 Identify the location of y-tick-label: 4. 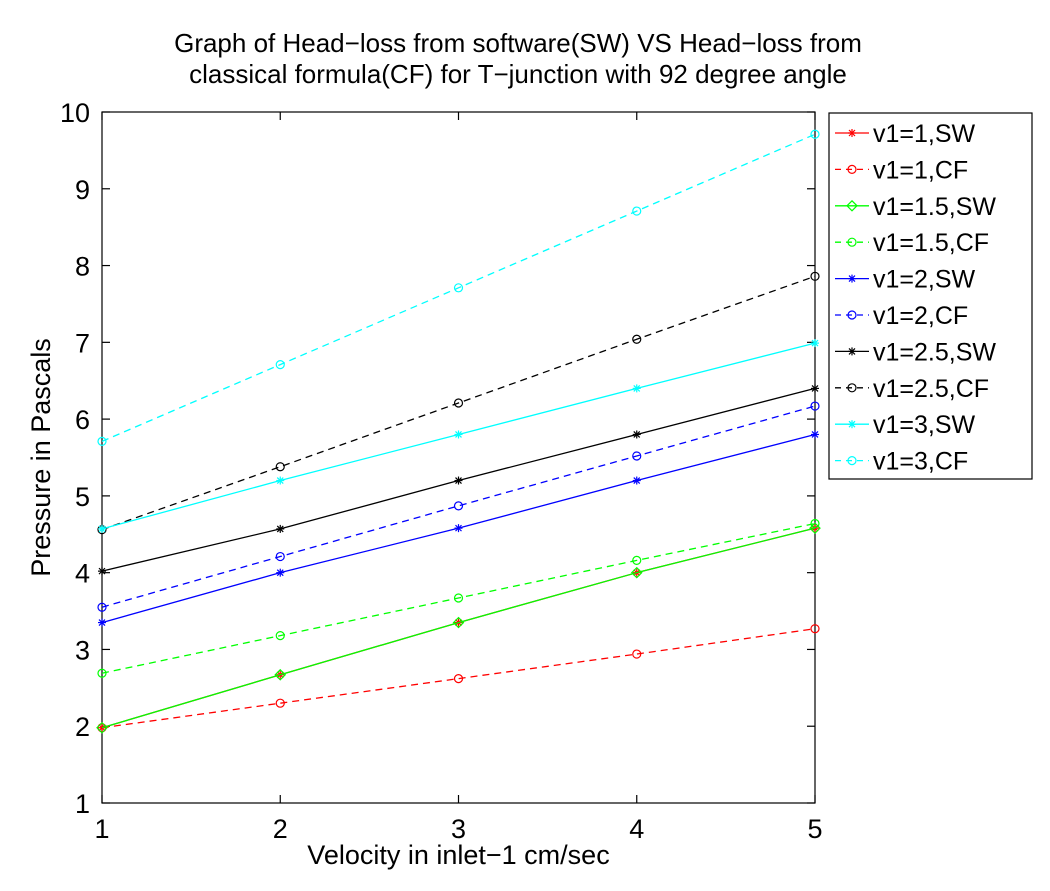
(82, 574).